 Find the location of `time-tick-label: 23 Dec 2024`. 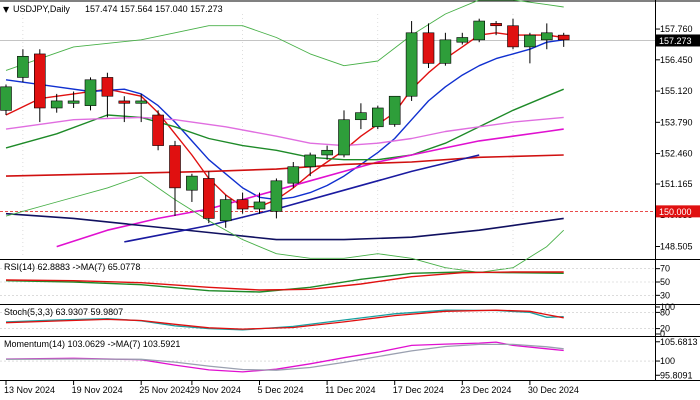

time-tick-label: 23 Dec 2024 is located at coordinates (485, 390).